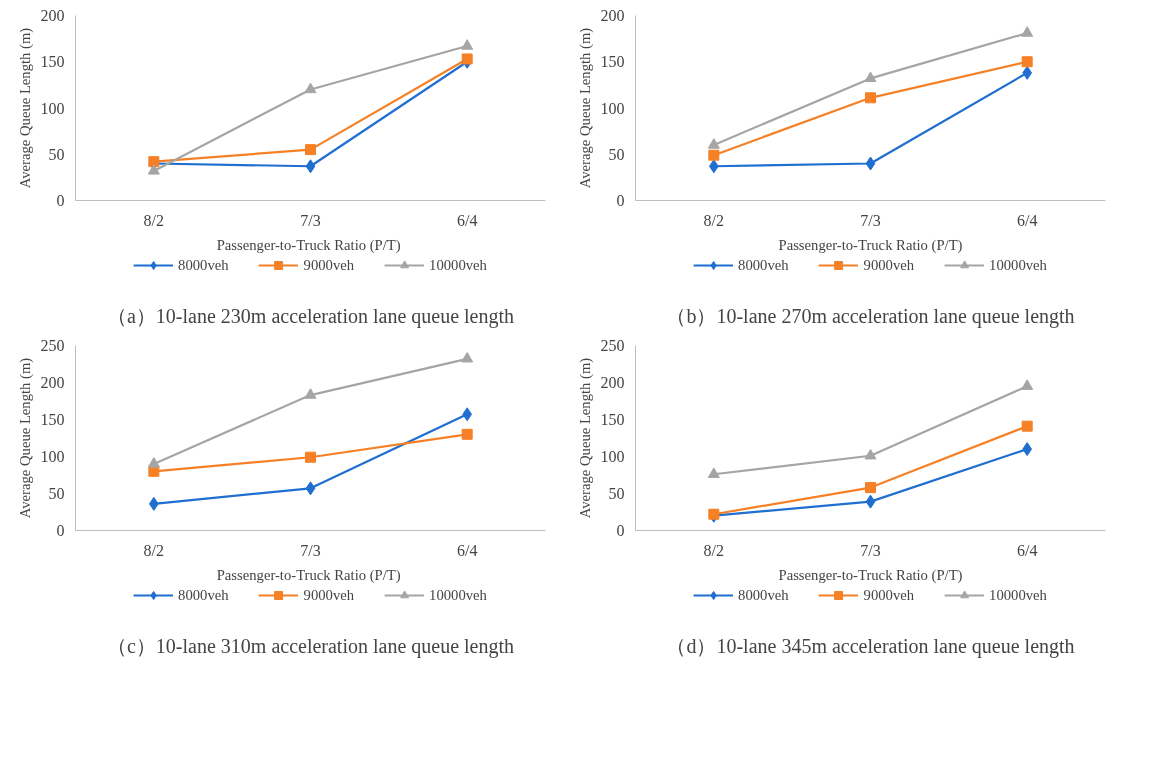  What do you see at coordinates (870, 316) in the screenshot?
I see `text: （b）10-lane 270m acceleration lane queue length` at bounding box center [870, 316].